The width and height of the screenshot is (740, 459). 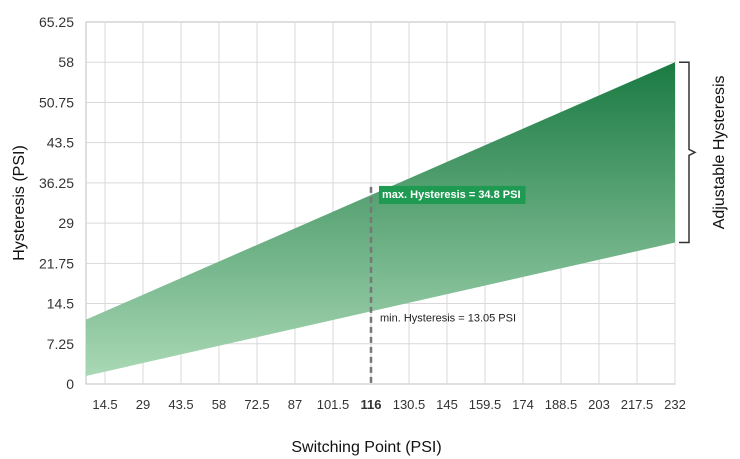 I want to click on adjustable-hysteresis-bracket, so click(x=688, y=152).